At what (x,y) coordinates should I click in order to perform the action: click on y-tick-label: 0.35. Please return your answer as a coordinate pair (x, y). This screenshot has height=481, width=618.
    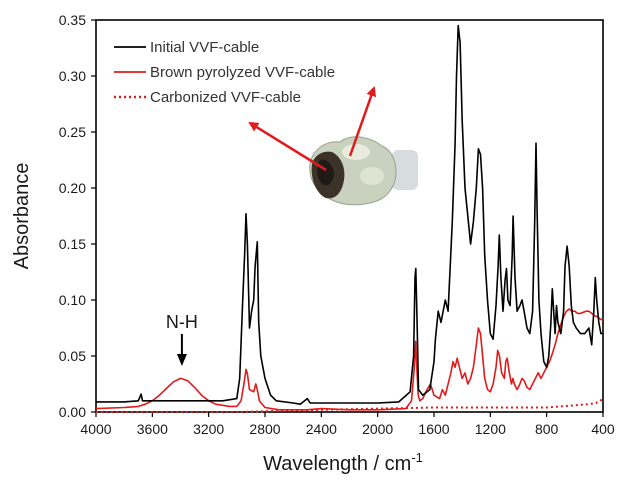
    Looking at the image, I should click on (72, 20).